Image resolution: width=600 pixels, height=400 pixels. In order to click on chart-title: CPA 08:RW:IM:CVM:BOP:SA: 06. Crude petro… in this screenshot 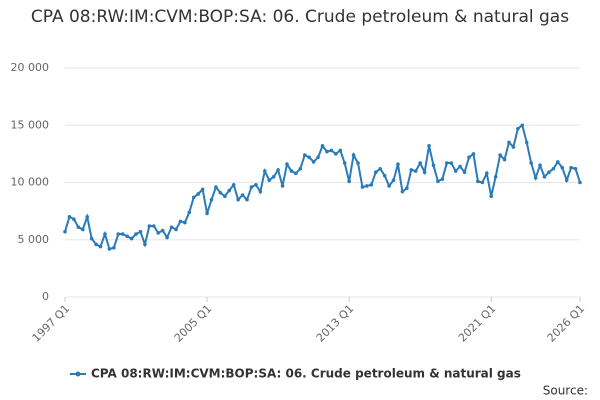, I will do `click(300, 17)`.